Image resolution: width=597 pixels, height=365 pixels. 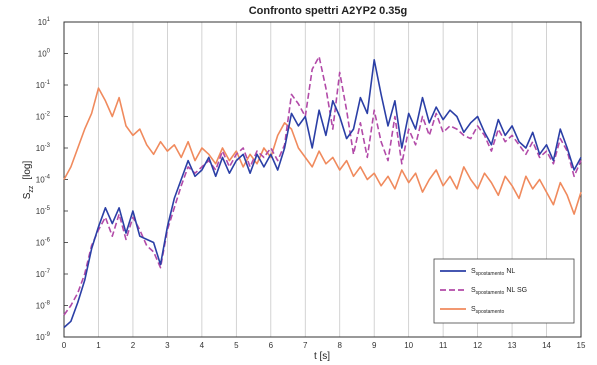 What do you see at coordinates (512, 345) in the screenshot?
I see `x-tick-label: 13` at bounding box center [512, 345].